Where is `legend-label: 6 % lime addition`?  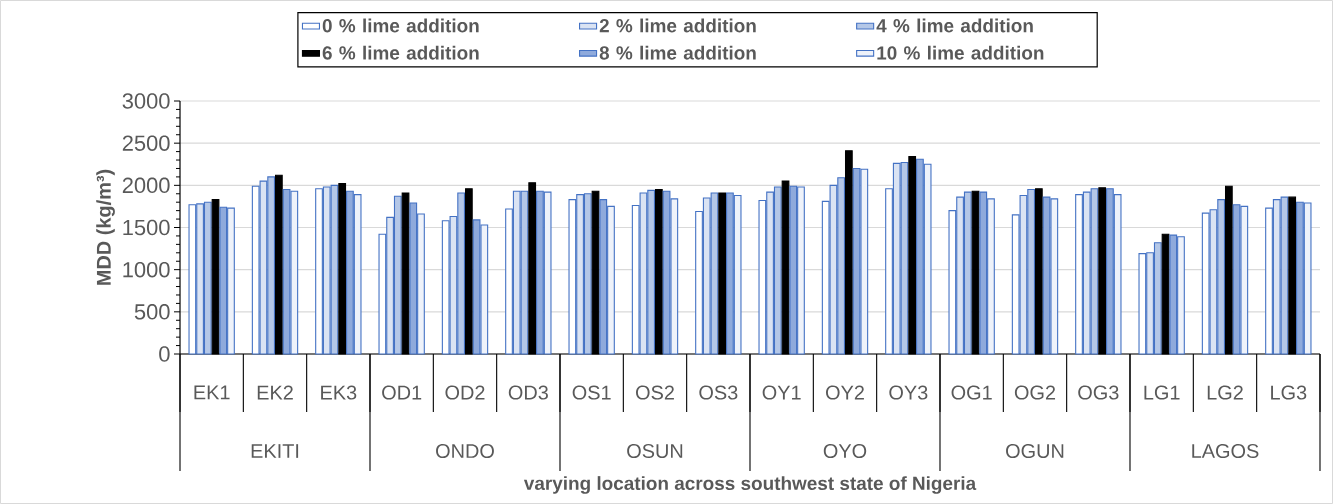
legend-label: 6 % lime addition is located at coordinates (400, 52).